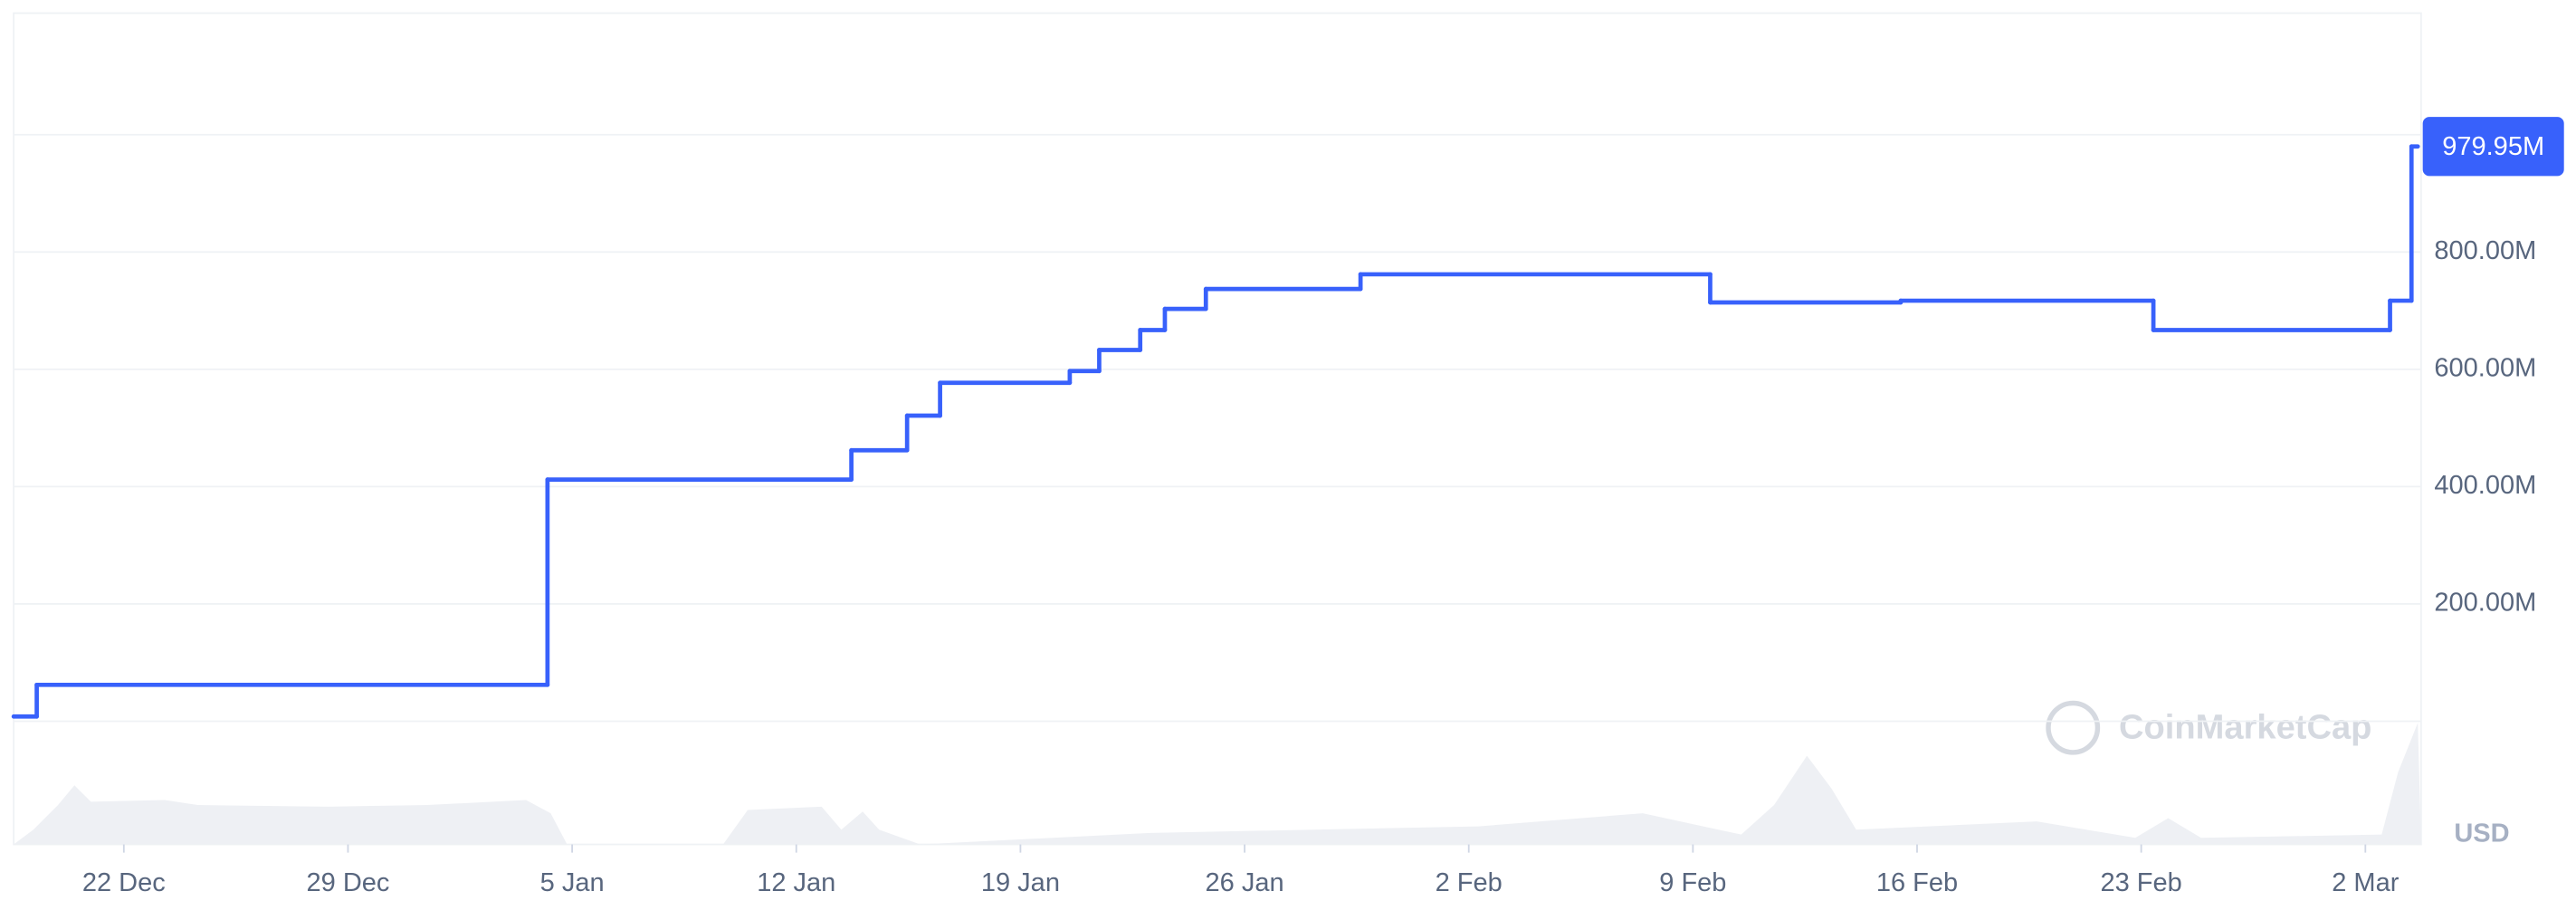  Describe the element at coordinates (1470, 882) in the screenshot. I see `x-tick-label: 2 Feb` at that location.